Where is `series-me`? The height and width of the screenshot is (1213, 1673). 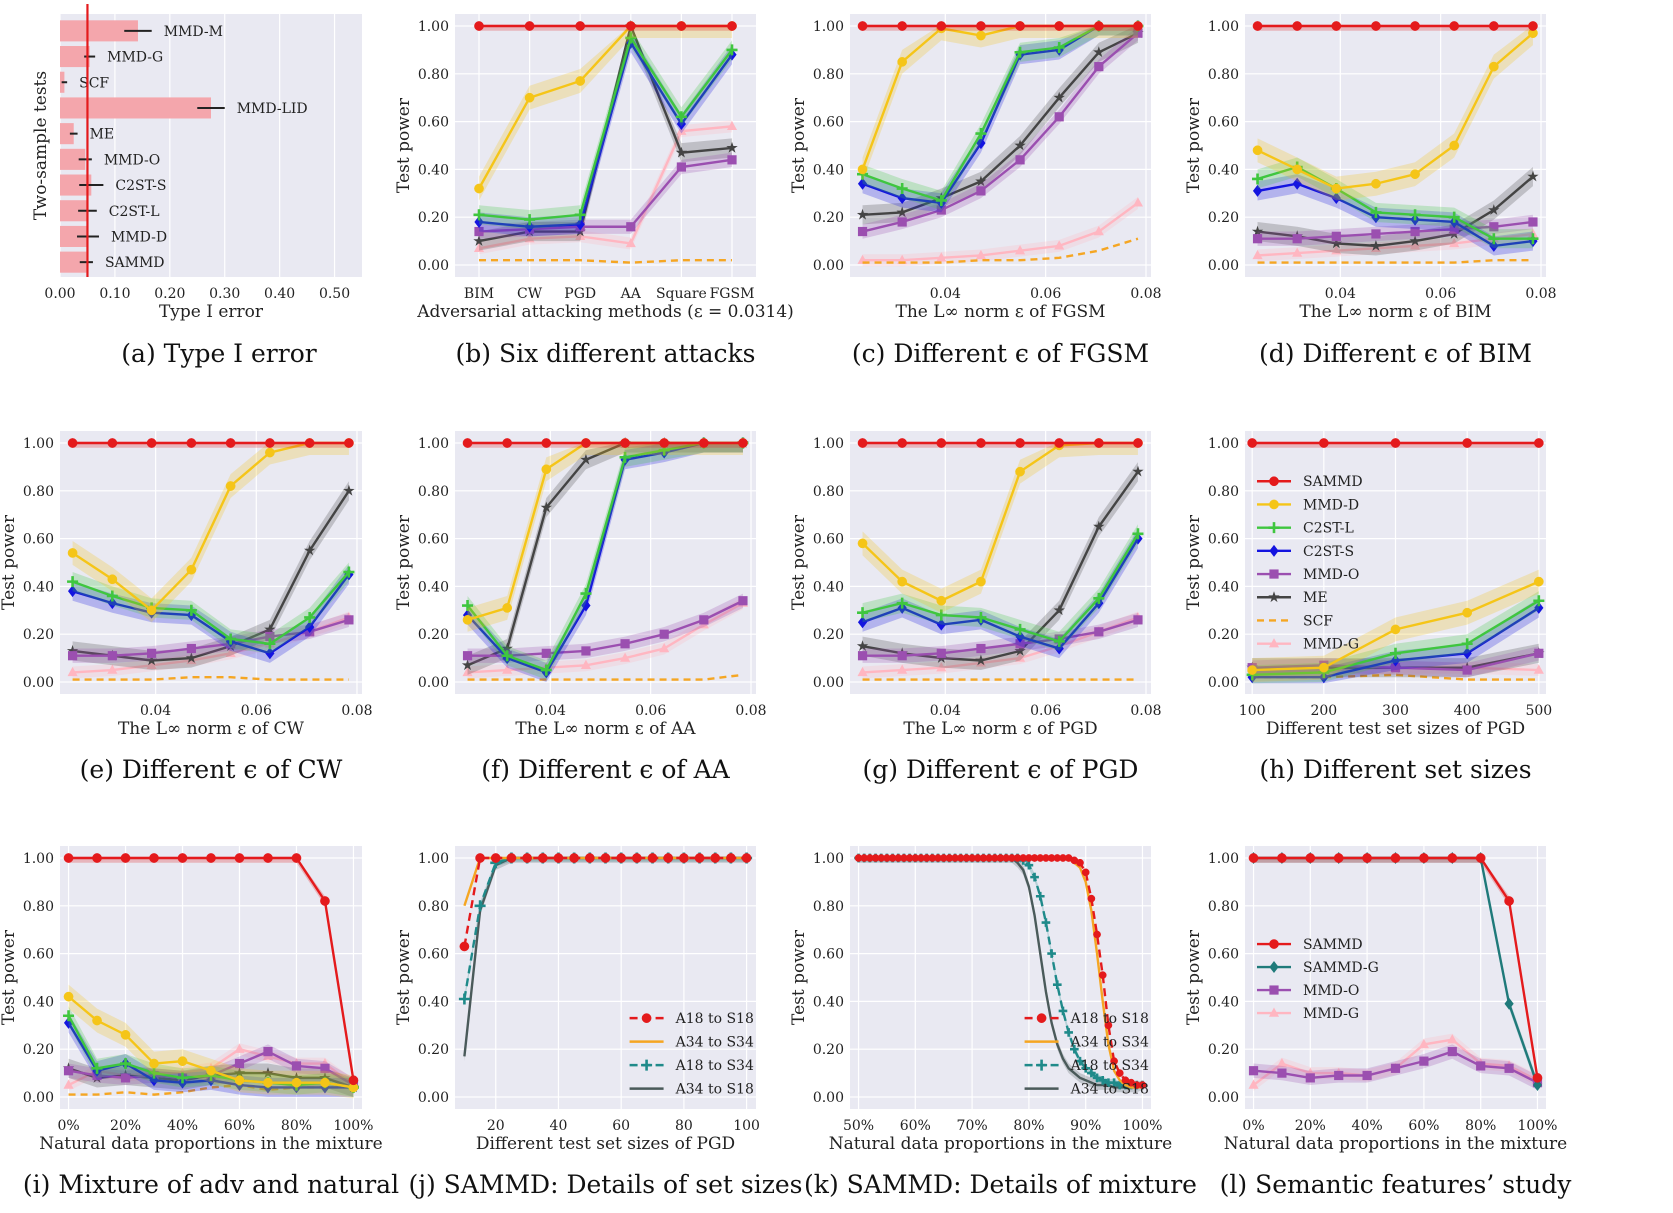 series-me is located at coordinates (1000, 124).